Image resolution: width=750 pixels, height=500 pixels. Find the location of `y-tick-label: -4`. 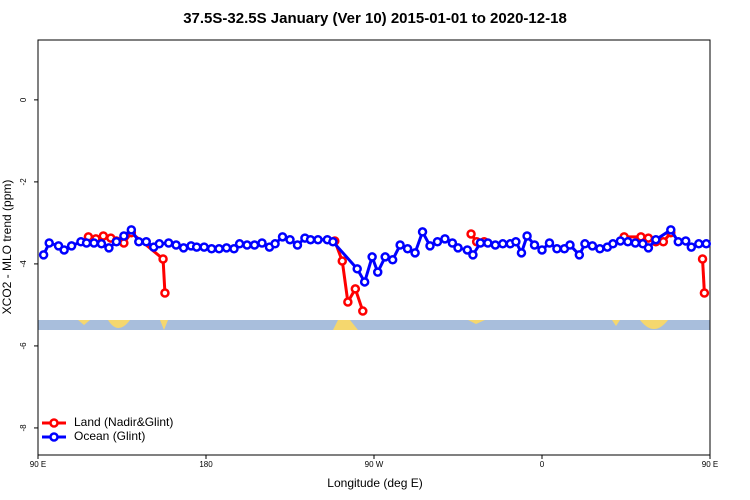

y-tick-label: -4 is located at coordinates (23, 264).